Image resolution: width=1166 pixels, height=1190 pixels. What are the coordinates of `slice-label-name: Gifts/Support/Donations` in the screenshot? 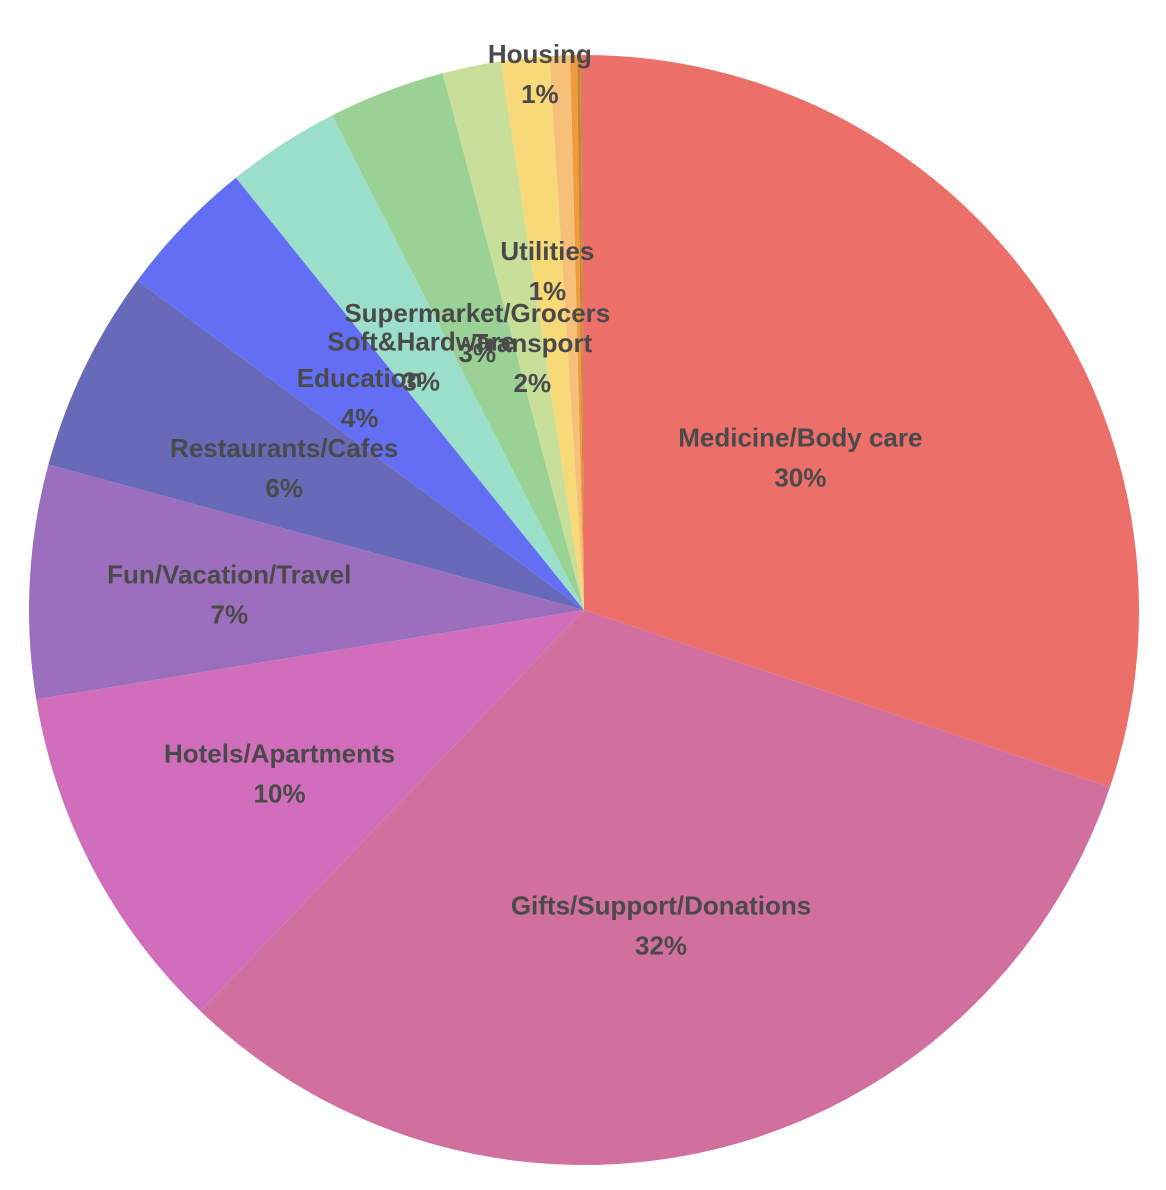 It's located at (661, 906).